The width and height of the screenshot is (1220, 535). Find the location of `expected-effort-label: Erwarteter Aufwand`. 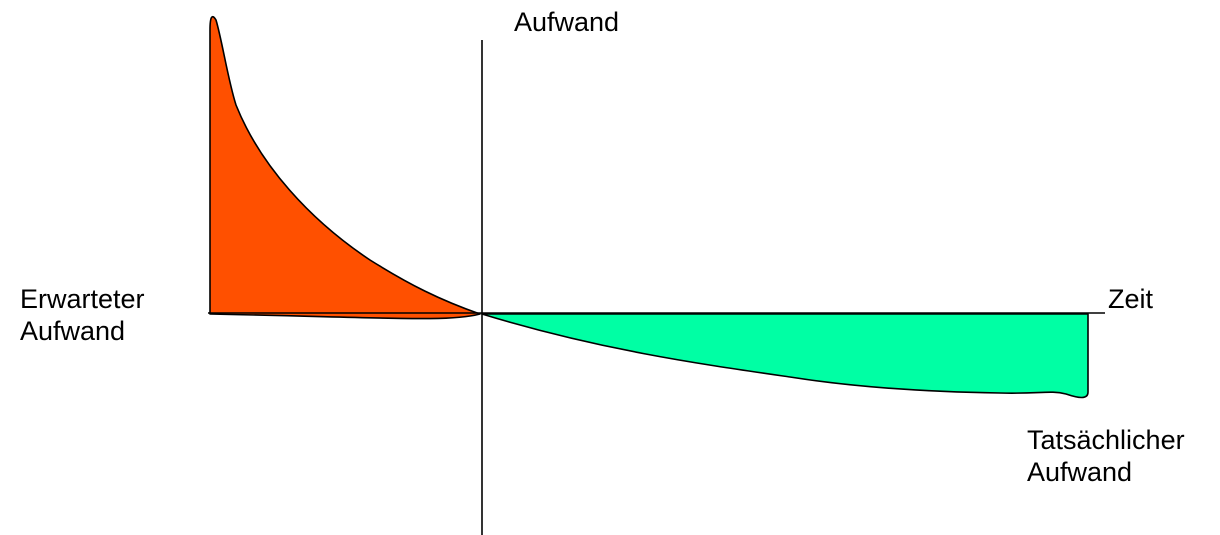

expected-effort-label: Erwarteter Aufwand is located at coordinates (82, 315).